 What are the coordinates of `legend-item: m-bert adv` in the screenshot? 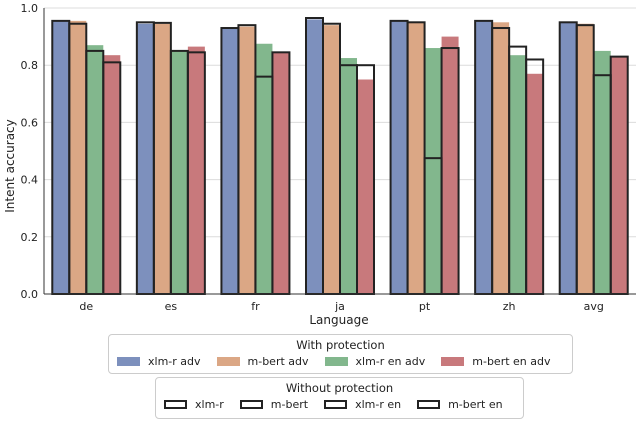 It's located at (262, 361).